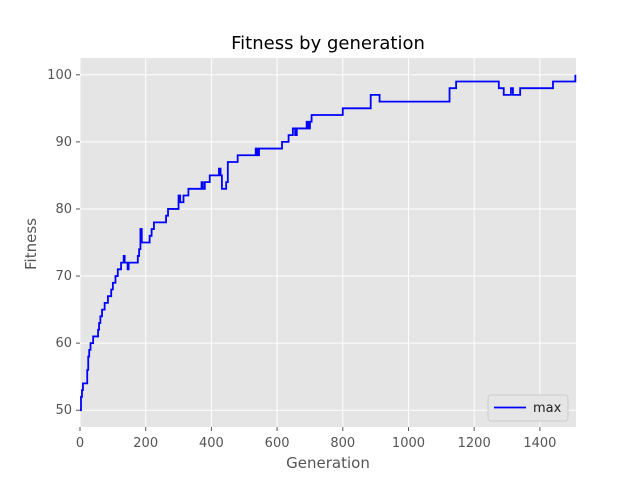 The width and height of the screenshot is (640, 480). What do you see at coordinates (31, 244) in the screenshot?
I see `y-axis-label: Fitness` at bounding box center [31, 244].